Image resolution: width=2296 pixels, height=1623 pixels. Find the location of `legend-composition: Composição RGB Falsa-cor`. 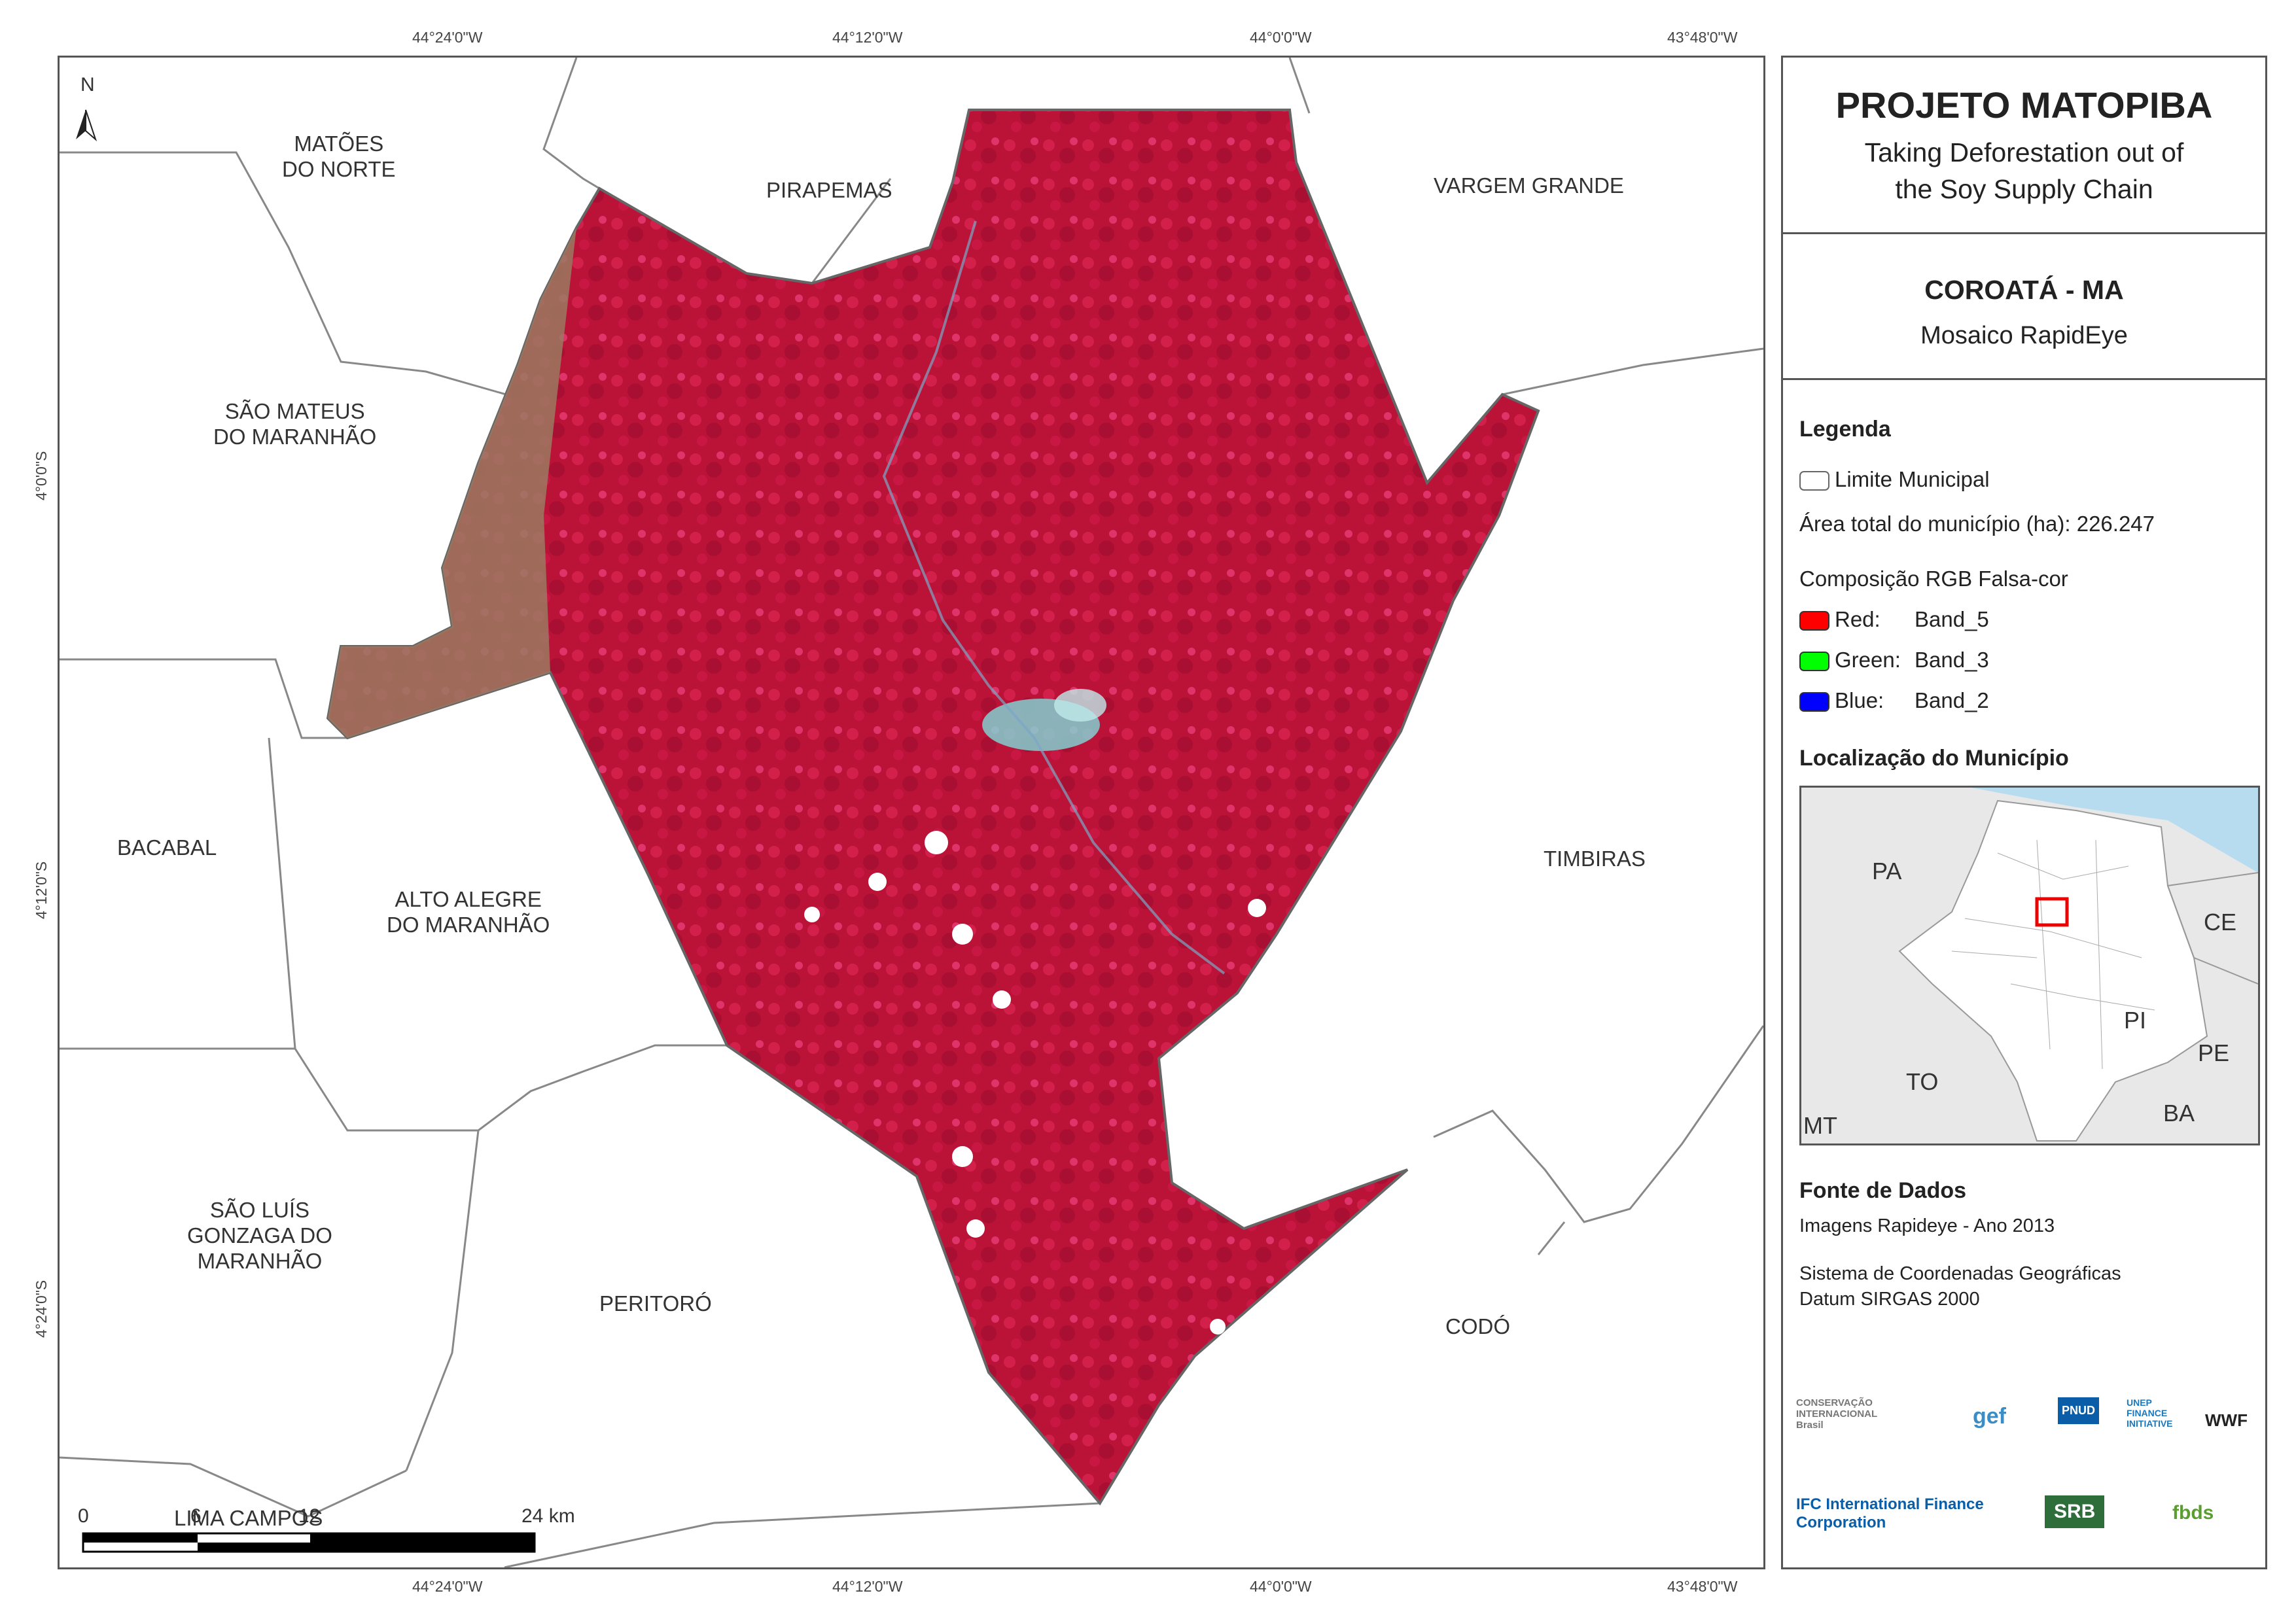

legend-composition: Composição RGB Falsa-cor is located at coordinates (1933, 579).